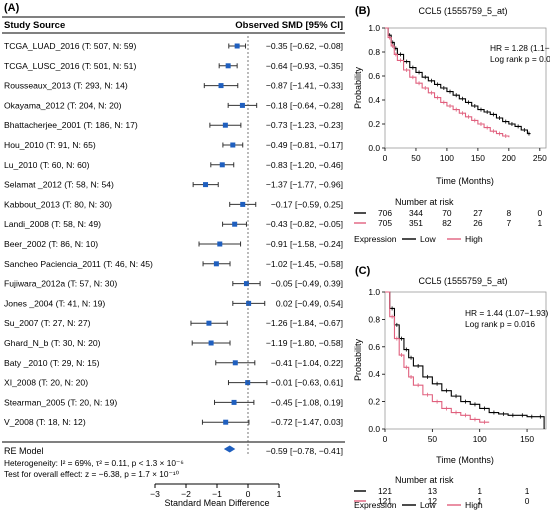  I want to click on ci-text: −0.43 [−0.82, −0.05], so click(304, 224).